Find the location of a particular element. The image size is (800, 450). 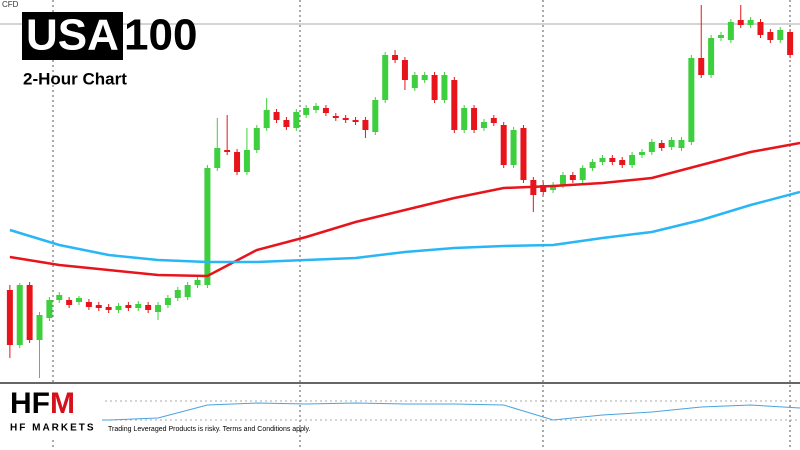

subtitle: 2-Hour Chart is located at coordinates (75, 78).